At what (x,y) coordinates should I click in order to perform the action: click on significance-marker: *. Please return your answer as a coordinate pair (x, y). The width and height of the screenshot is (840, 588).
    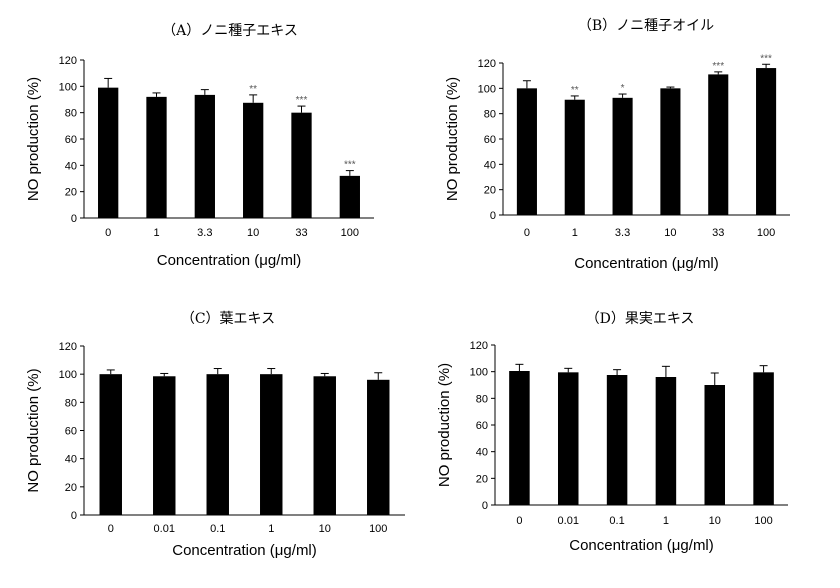
    Looking at the image, I should click on (623, 88).